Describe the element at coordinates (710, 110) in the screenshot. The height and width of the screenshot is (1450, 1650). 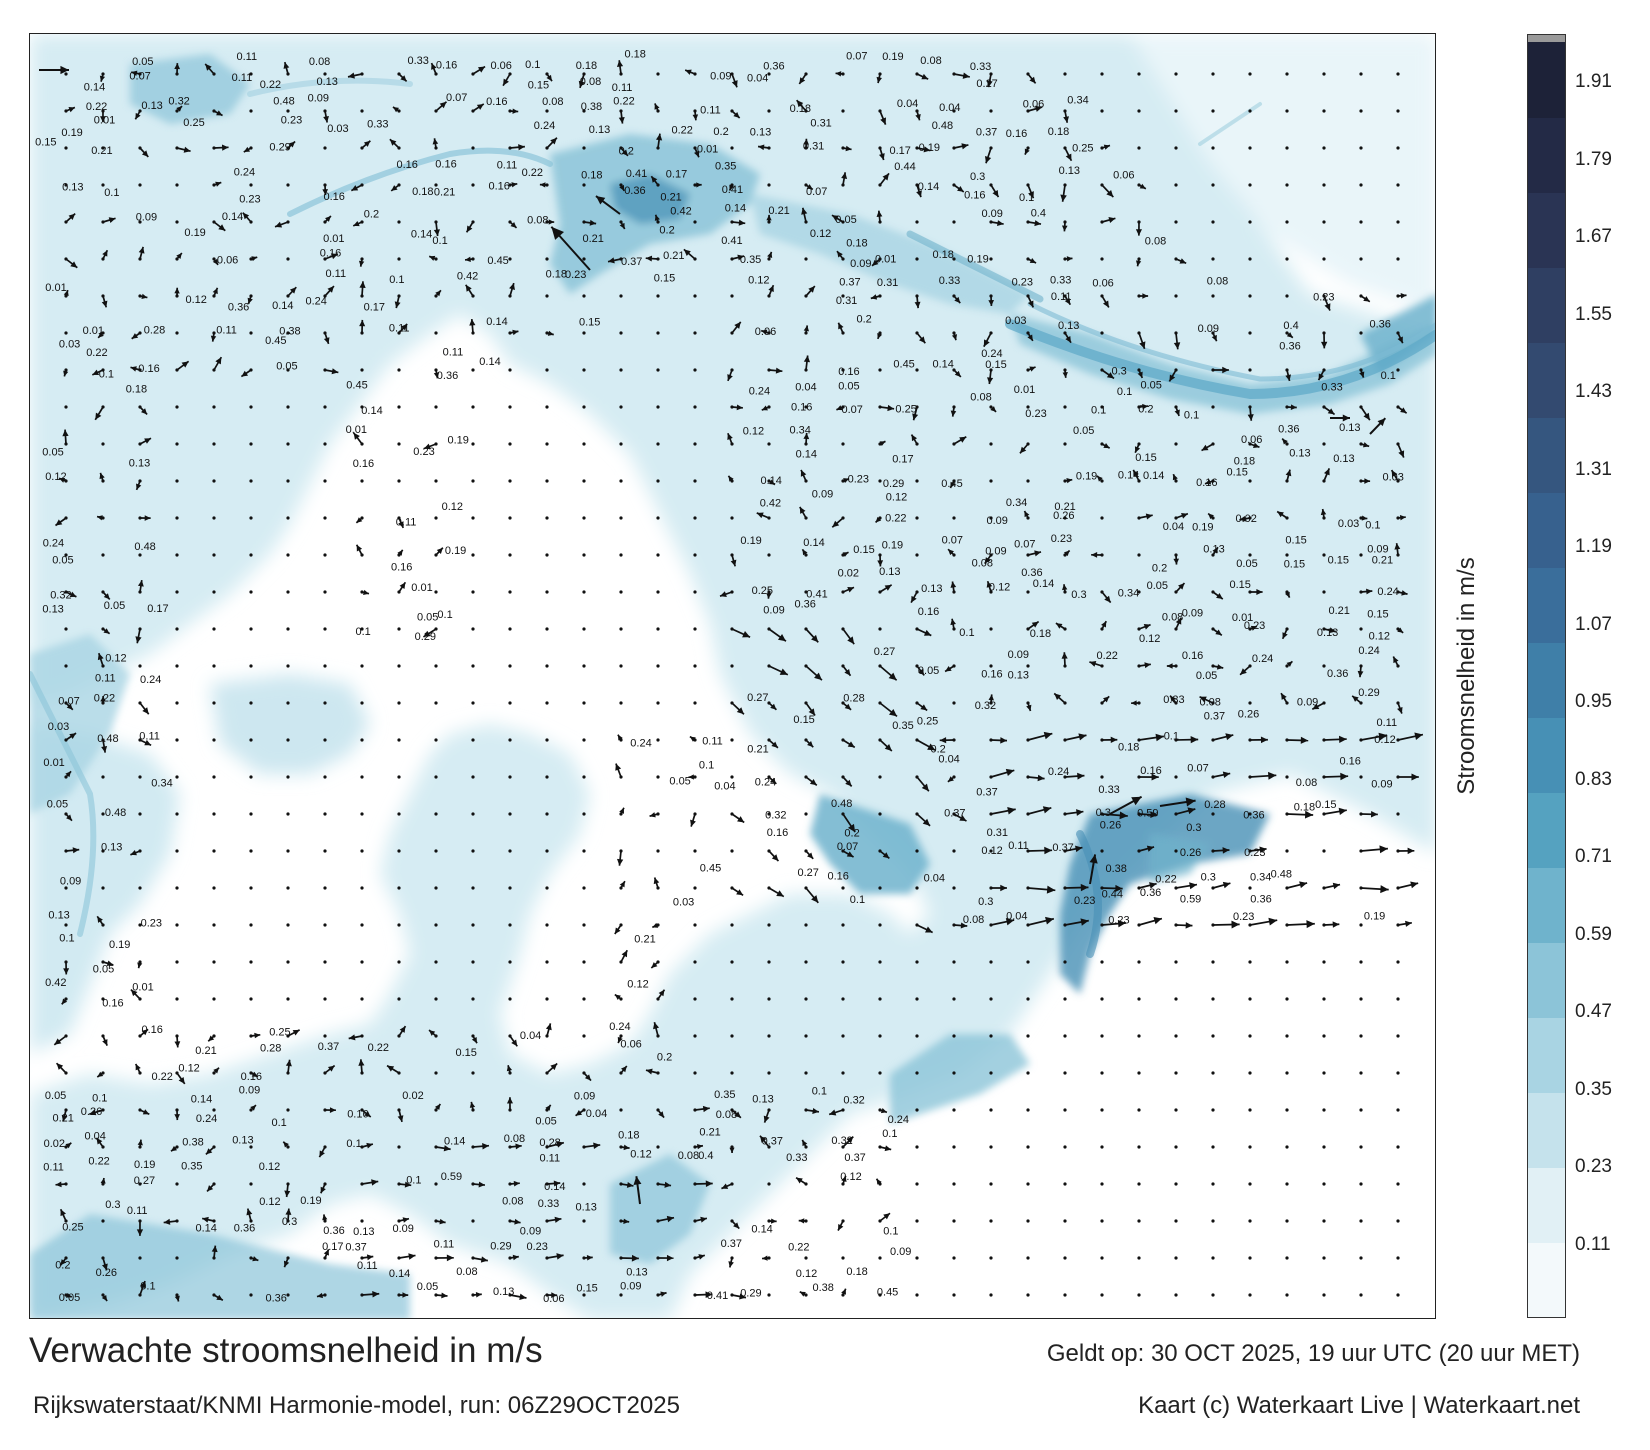
I see `speed-label: 0.11` at that location.